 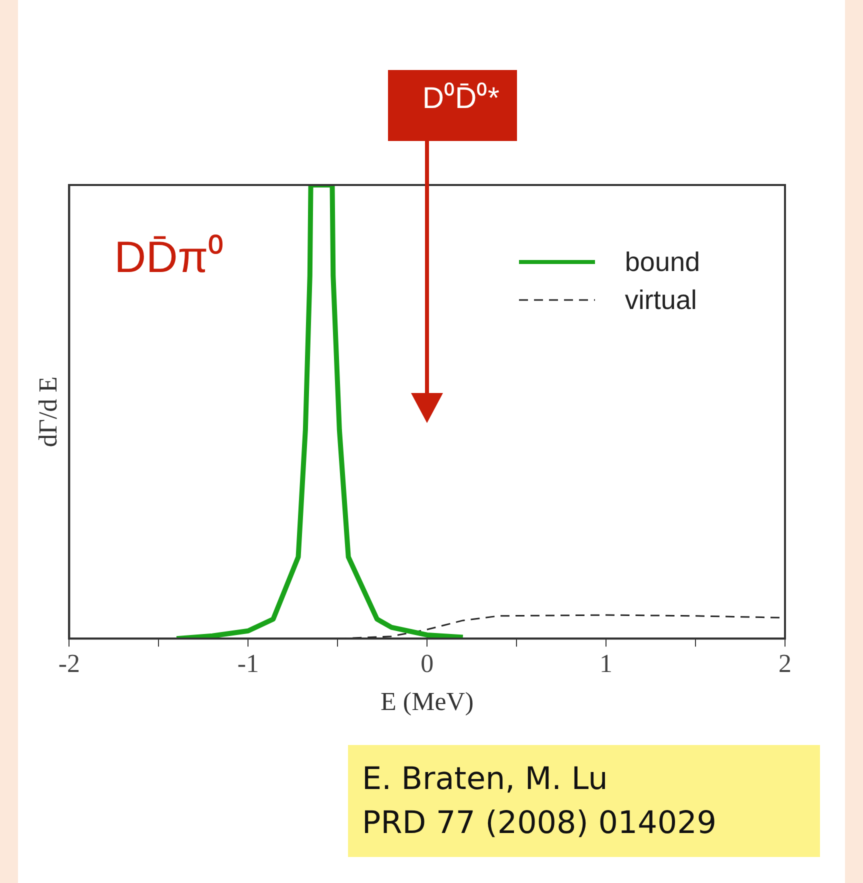 I want to click on x-tick-label: 0, so click(x=427, y=663).